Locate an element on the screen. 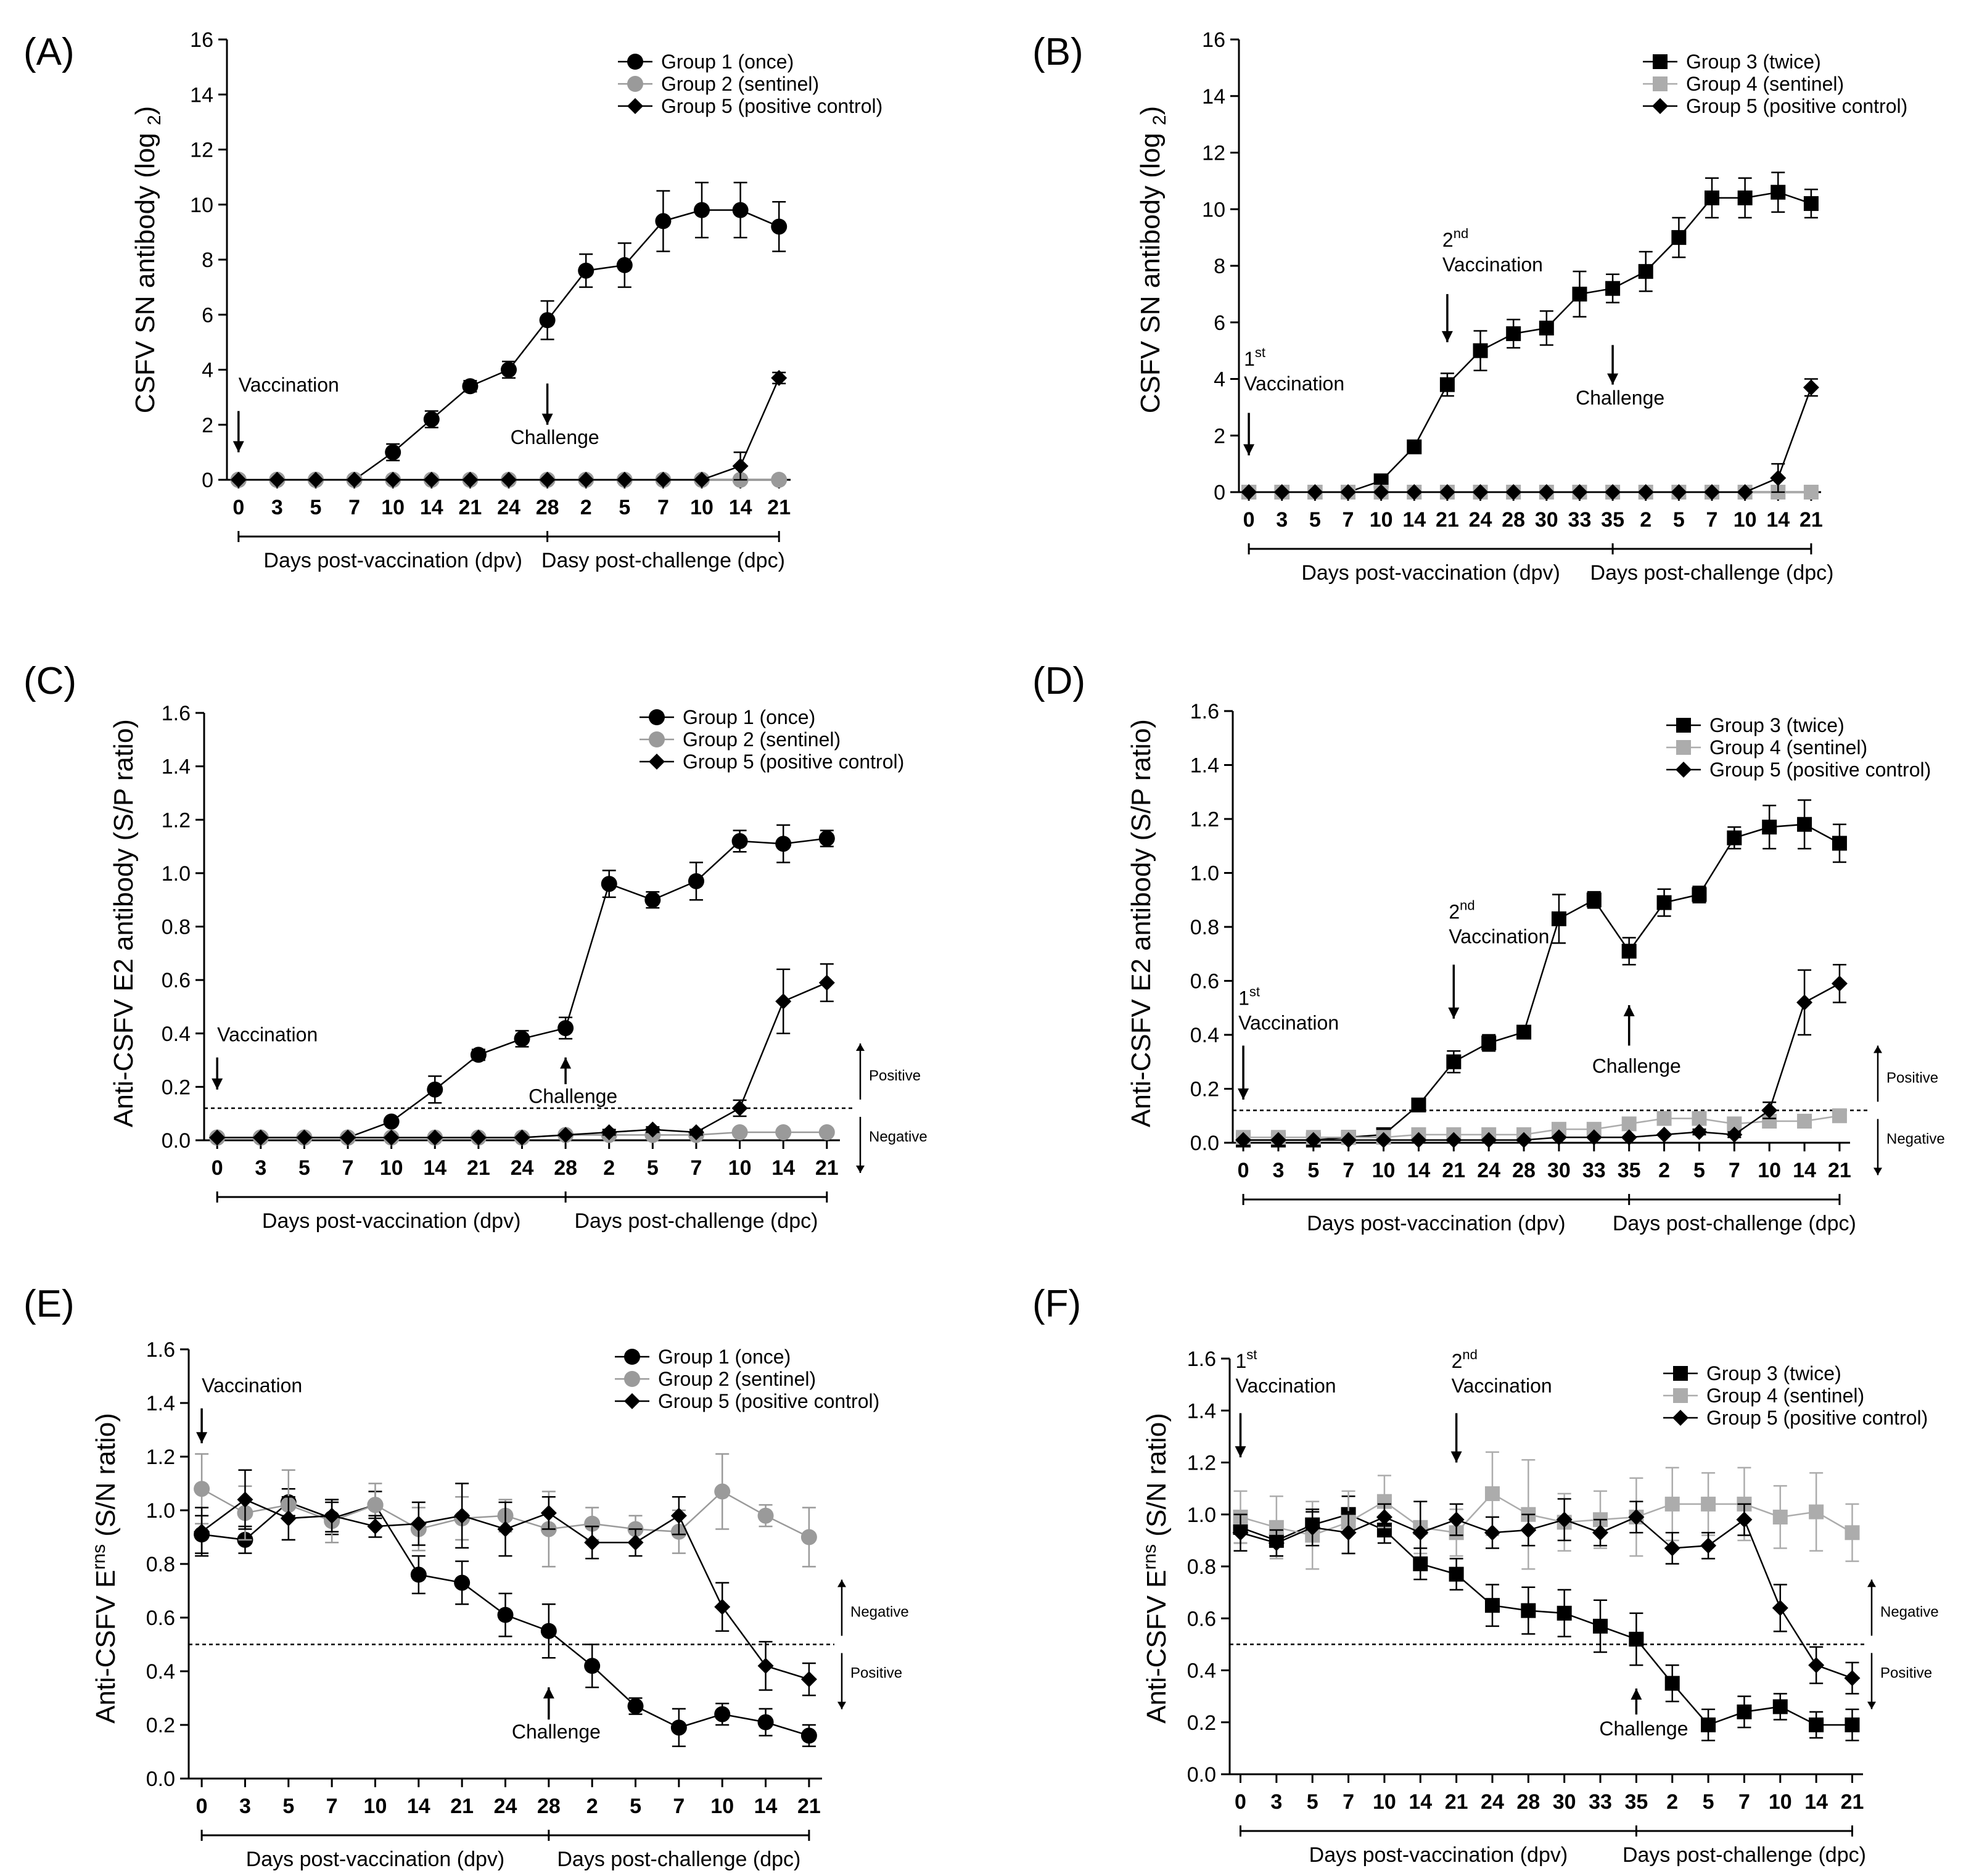 The height and width of the screenshot is (1876, 1966). annotation-text: Challenge is located at coordinates (556, 1732).